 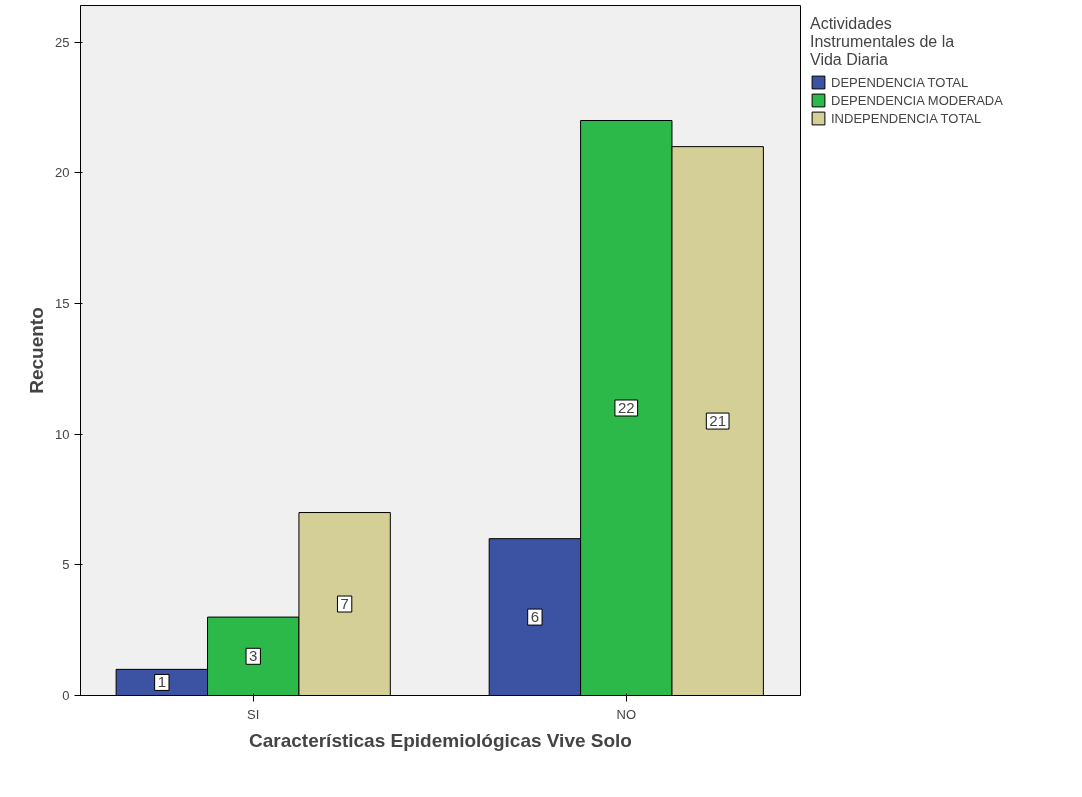 I want to click on y-tick-label: 25, so click(x=62, y=42).